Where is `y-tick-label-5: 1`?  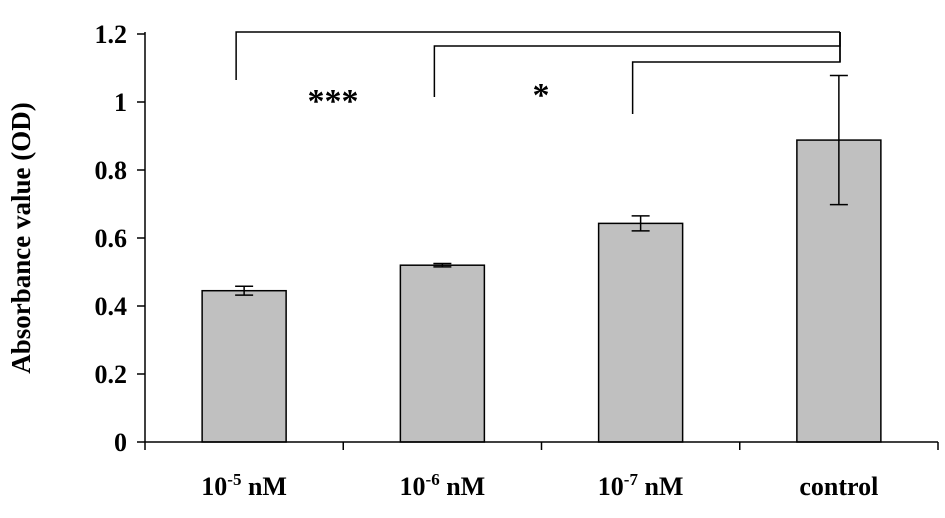 y-tick-label-5: 1 is located at coordinates (120, 102).